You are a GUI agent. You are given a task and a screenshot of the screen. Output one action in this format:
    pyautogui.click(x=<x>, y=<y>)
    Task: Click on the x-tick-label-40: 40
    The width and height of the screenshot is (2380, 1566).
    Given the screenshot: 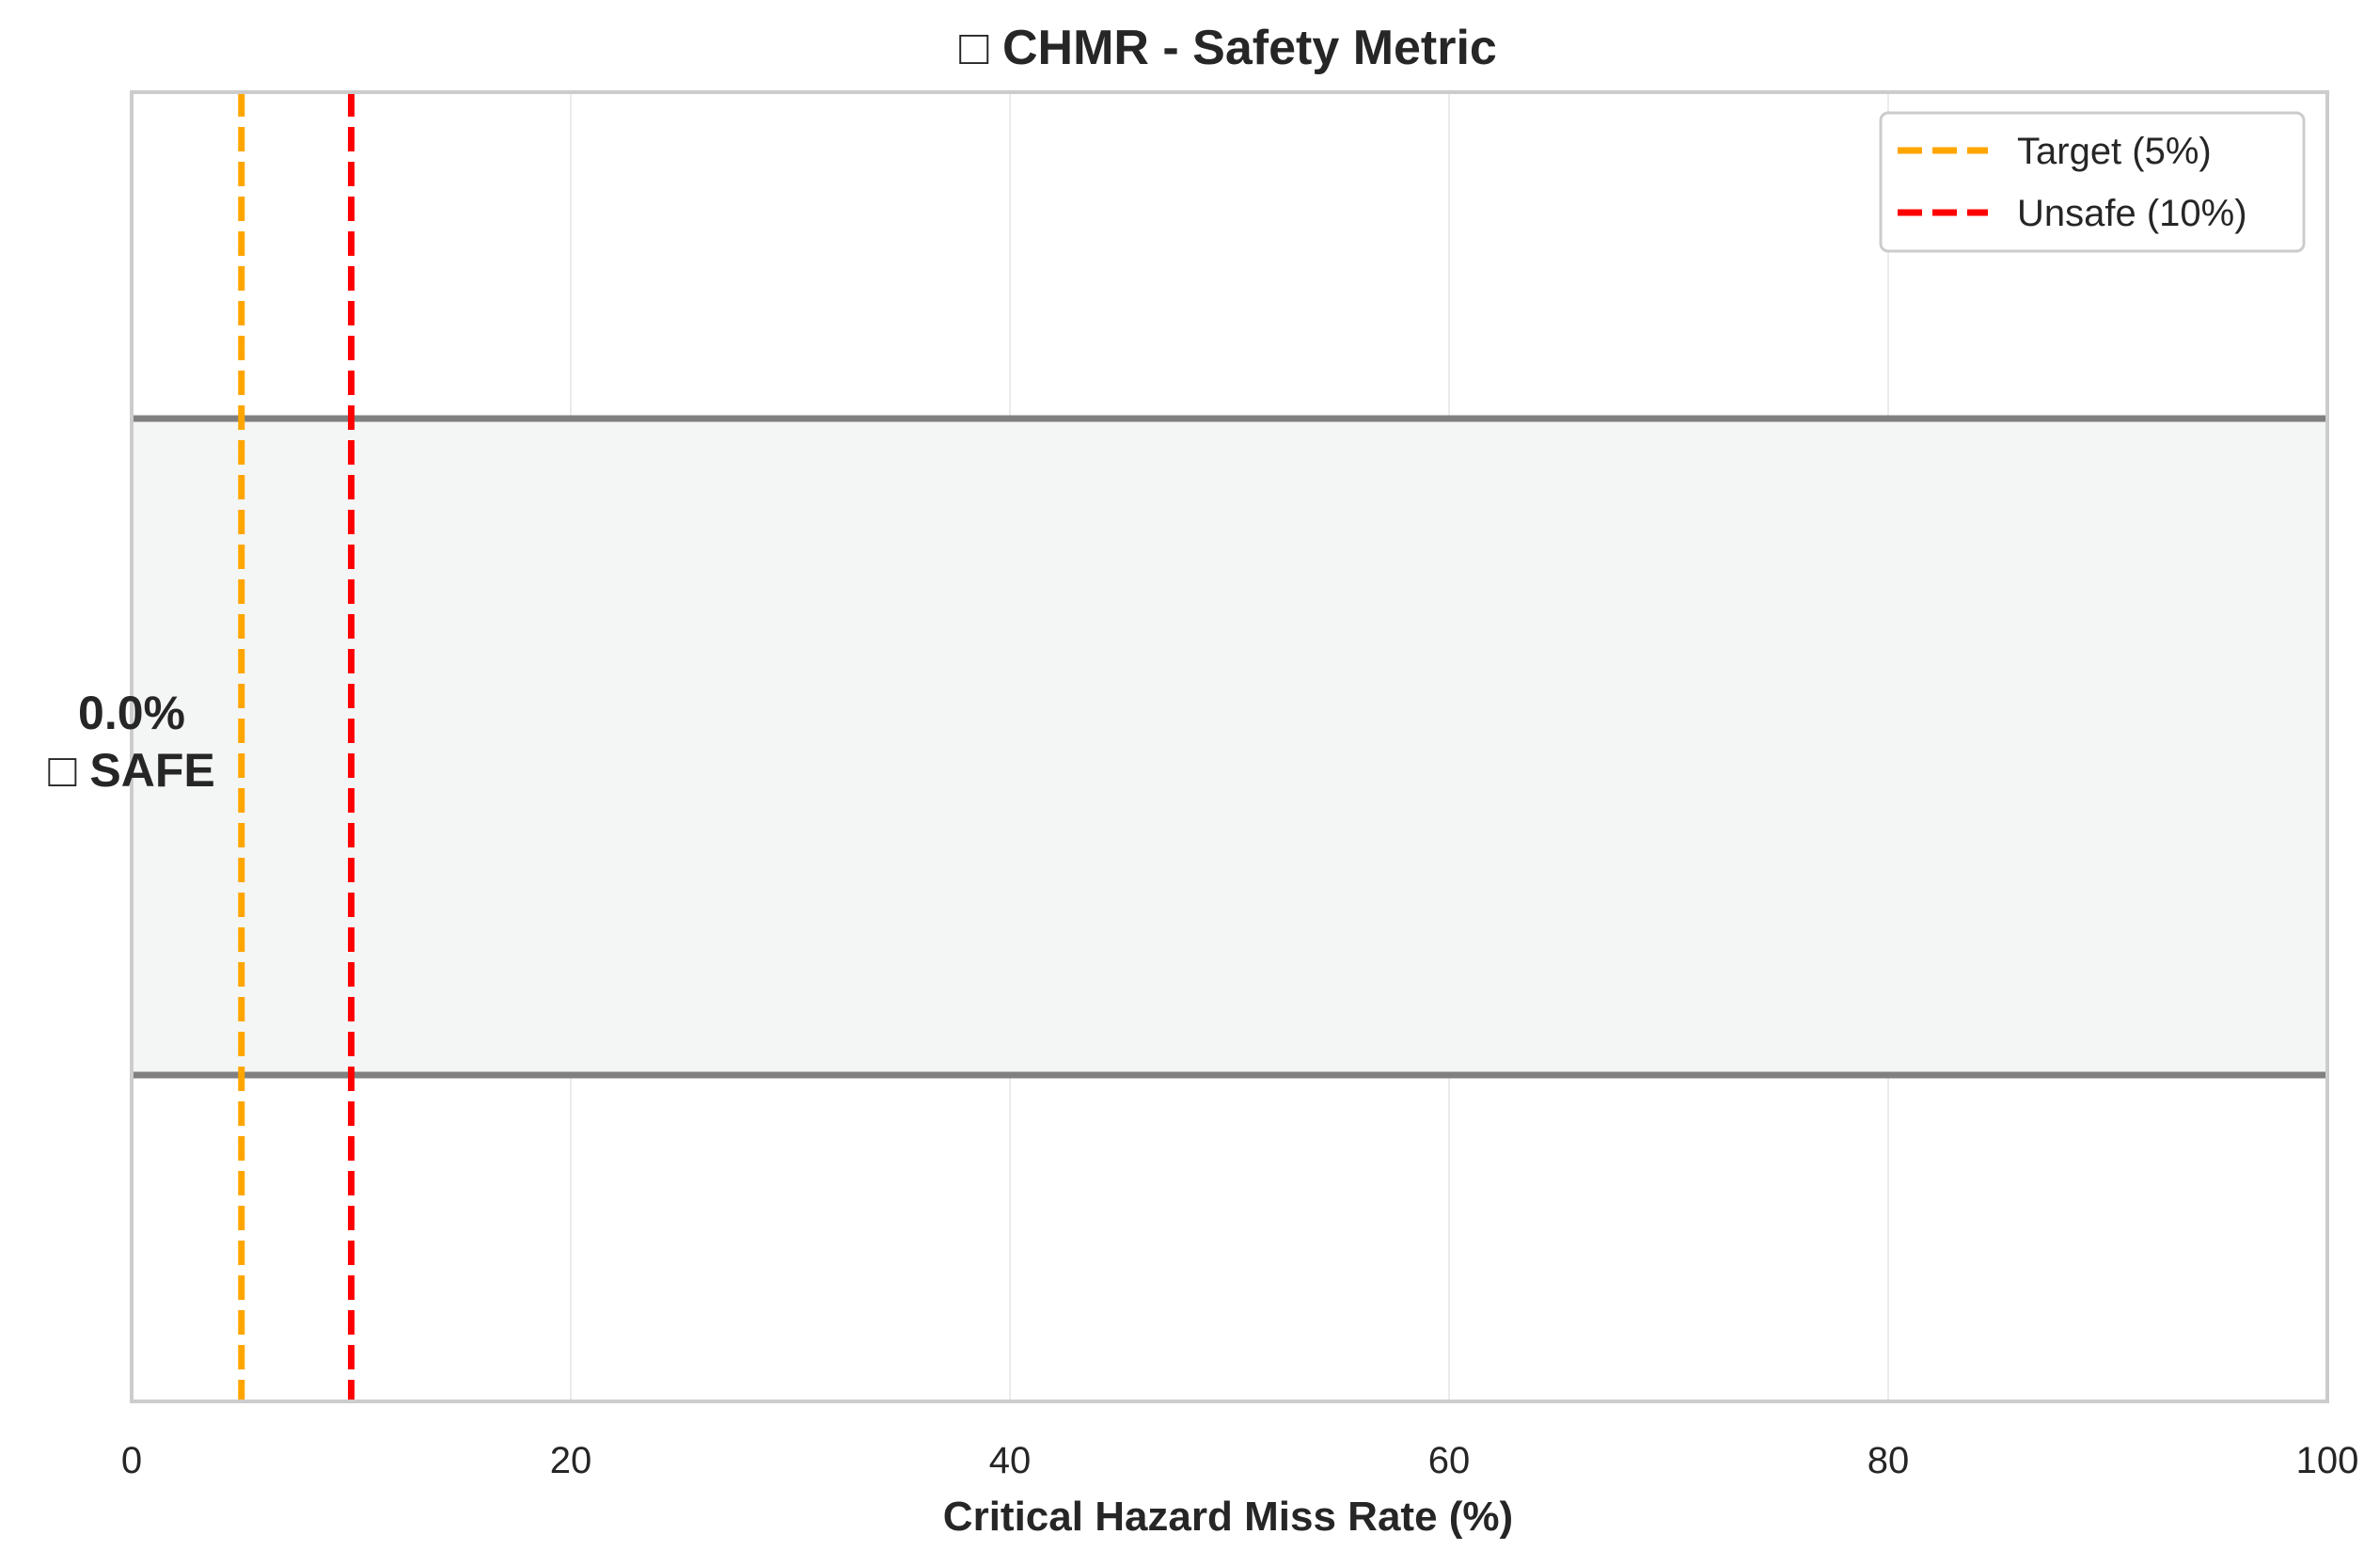 What is the action you would take?
    pyautogui.click(x=1010, y=1461)
    